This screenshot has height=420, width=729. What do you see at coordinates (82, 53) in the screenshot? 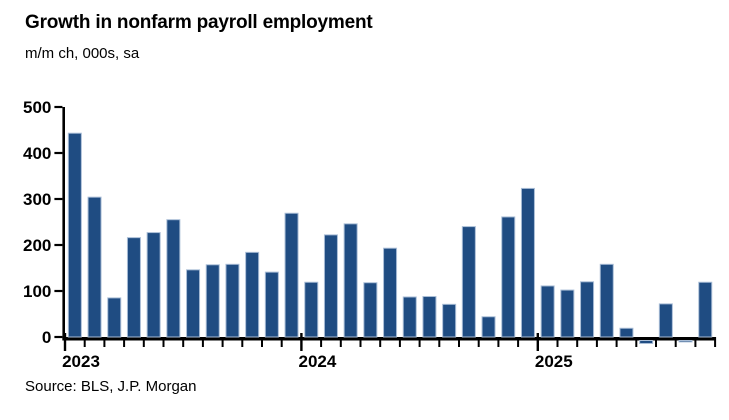
I see `chart-subtitle: m/m ch, 000s, sa` at bounding box center [82, 53].